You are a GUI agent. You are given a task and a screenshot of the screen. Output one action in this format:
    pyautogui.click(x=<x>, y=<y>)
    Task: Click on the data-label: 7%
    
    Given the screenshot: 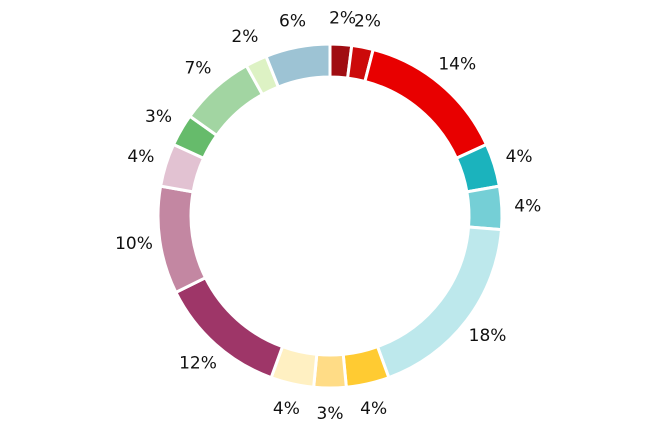 What is the action you would take?
    pyautogui.click(x=197, y=68)
    